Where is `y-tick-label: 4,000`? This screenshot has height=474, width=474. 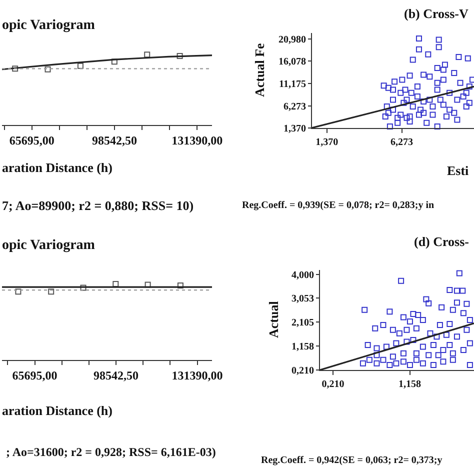
y-tick-label: 4,000 is located at coordinates (303, 275).